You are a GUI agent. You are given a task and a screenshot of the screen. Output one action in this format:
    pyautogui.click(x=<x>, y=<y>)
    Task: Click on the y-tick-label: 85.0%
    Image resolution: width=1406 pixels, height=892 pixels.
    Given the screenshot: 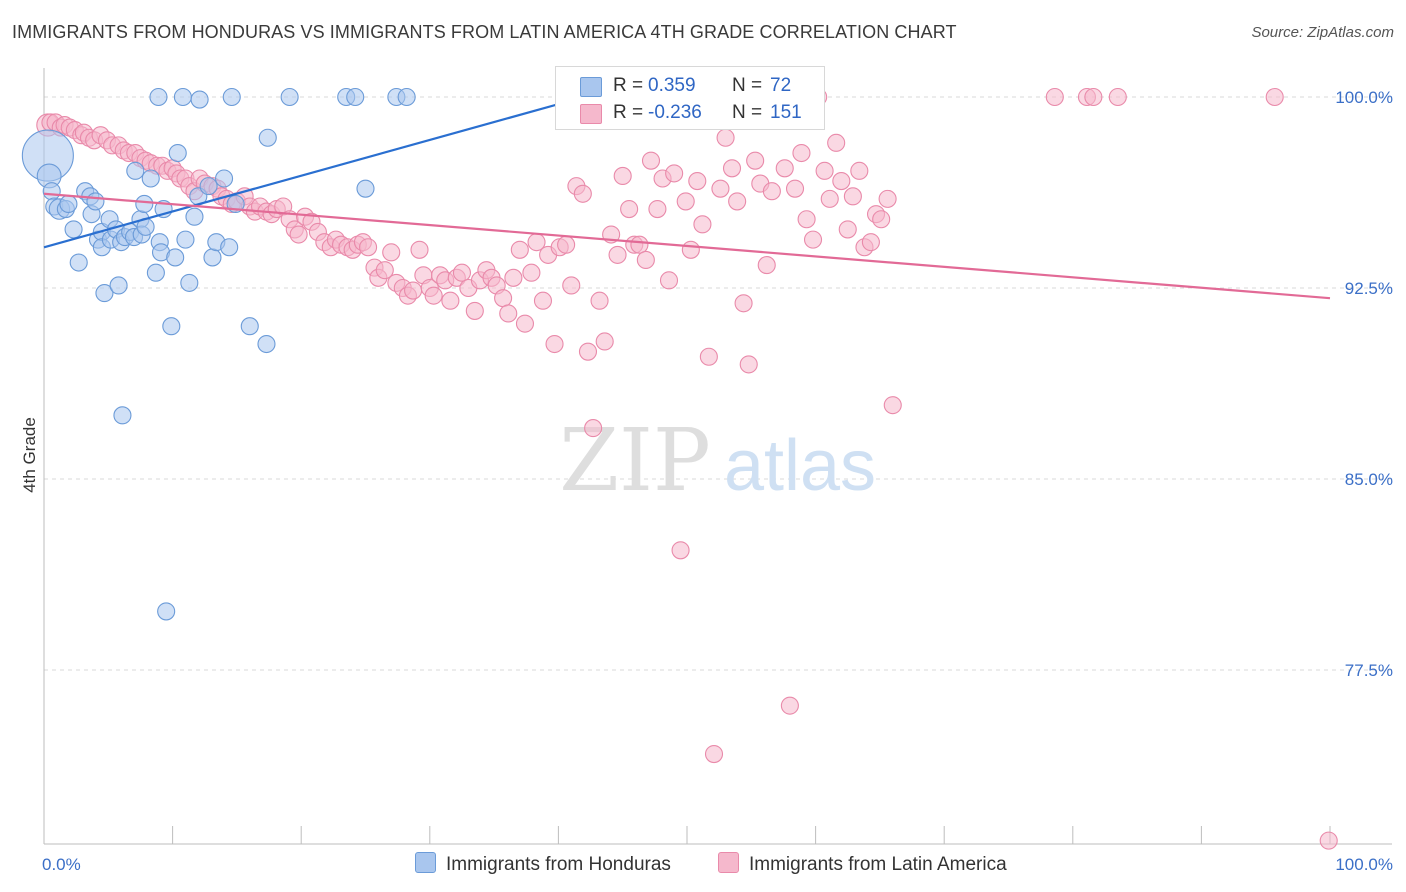 What is the action you would take?
    pyautogui.click(x=1369, y=479)
    